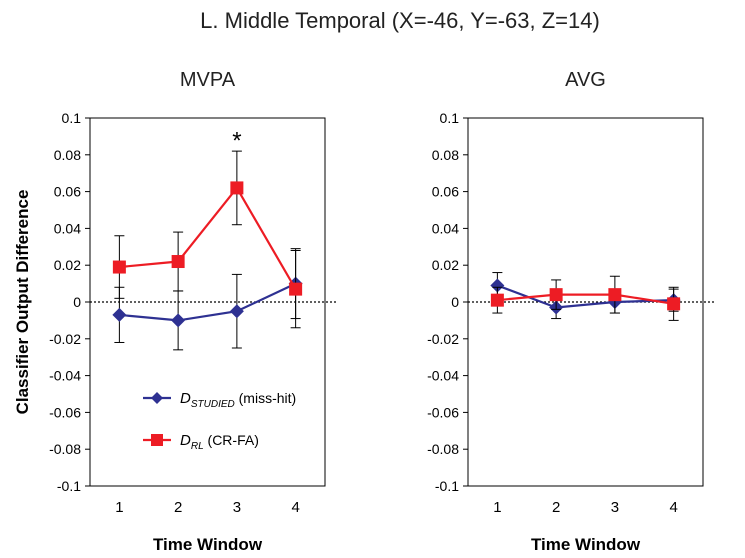 The image size is (745, 558). What do you see at coordinates (65, 449) in the screenshot?
I see `mvpa-ytick-label: -0.08` at bounding box center [65, 449].